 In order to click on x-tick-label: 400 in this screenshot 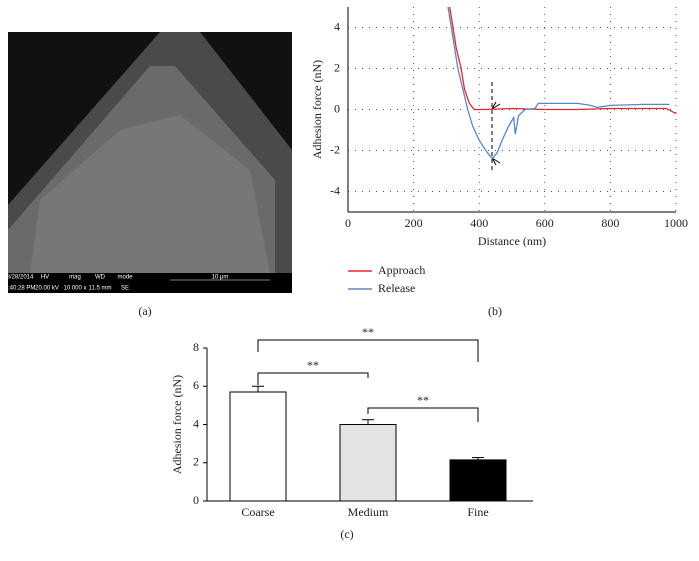, I will do `click(479, 223)`.